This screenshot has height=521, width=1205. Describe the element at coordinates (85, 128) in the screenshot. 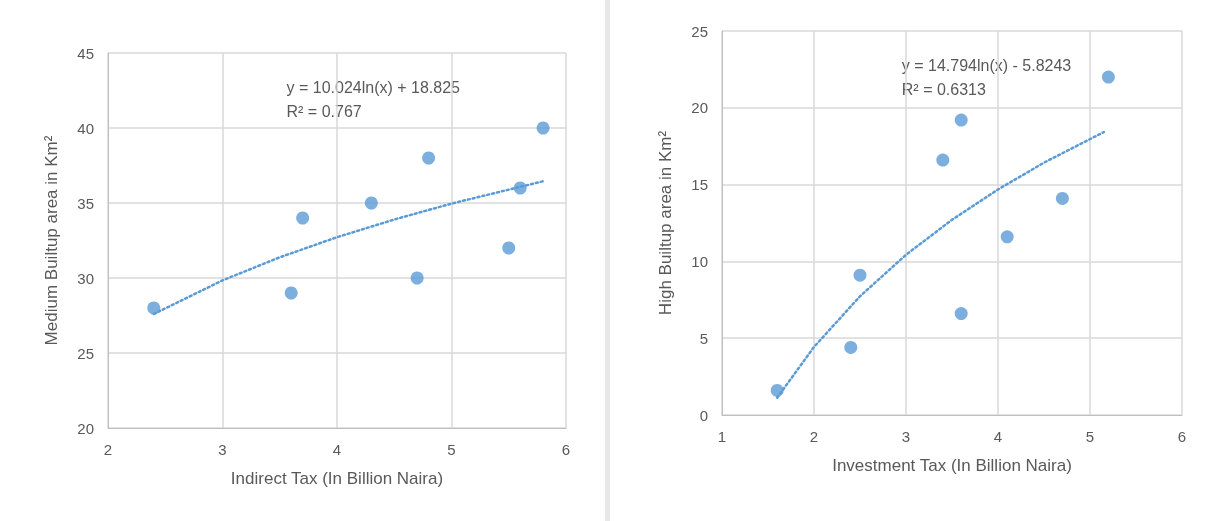

I see `y-tick-label: 40` at that location.